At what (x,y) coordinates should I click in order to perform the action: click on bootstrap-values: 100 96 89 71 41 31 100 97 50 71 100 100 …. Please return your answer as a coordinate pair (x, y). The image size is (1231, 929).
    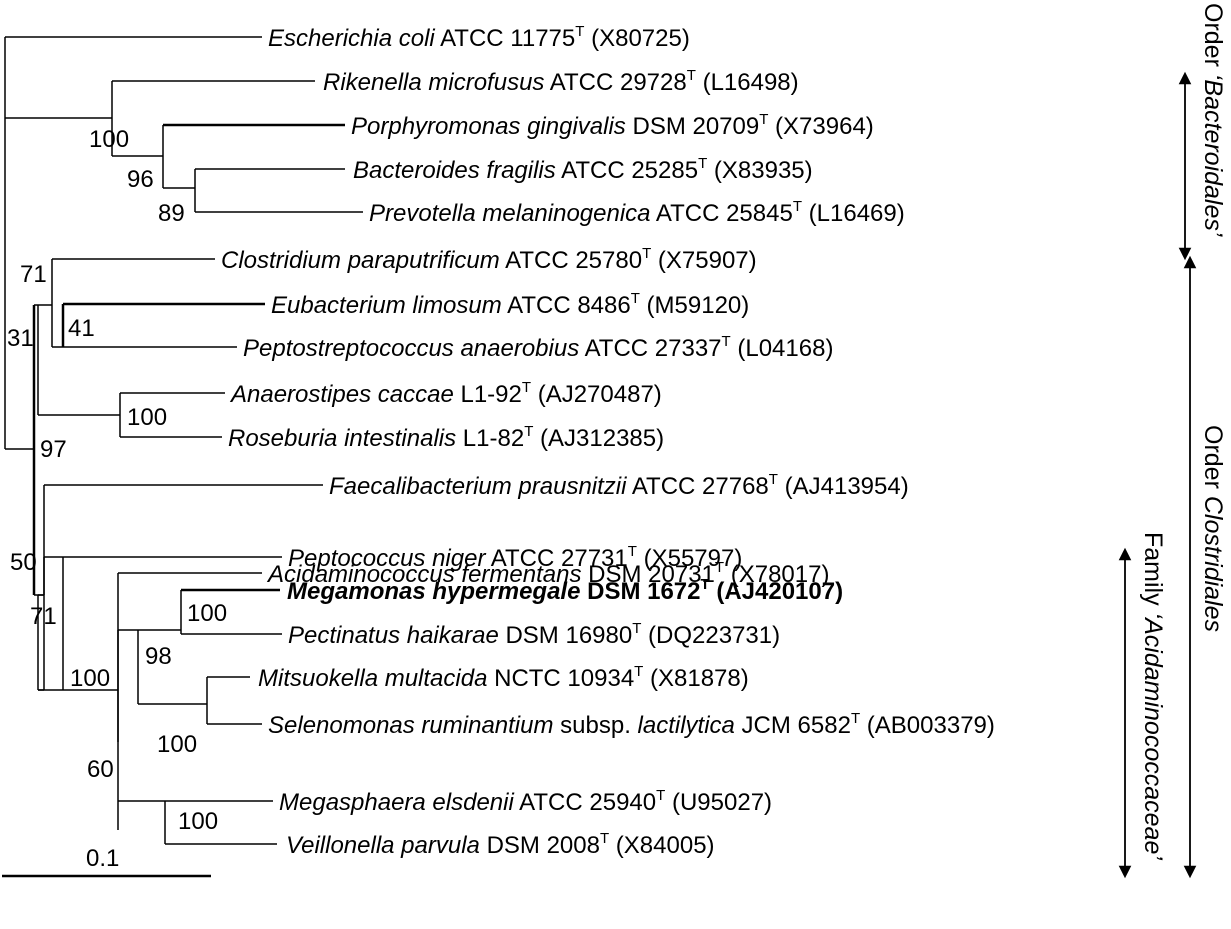
    Looking at the image, I should click on (117, 480).